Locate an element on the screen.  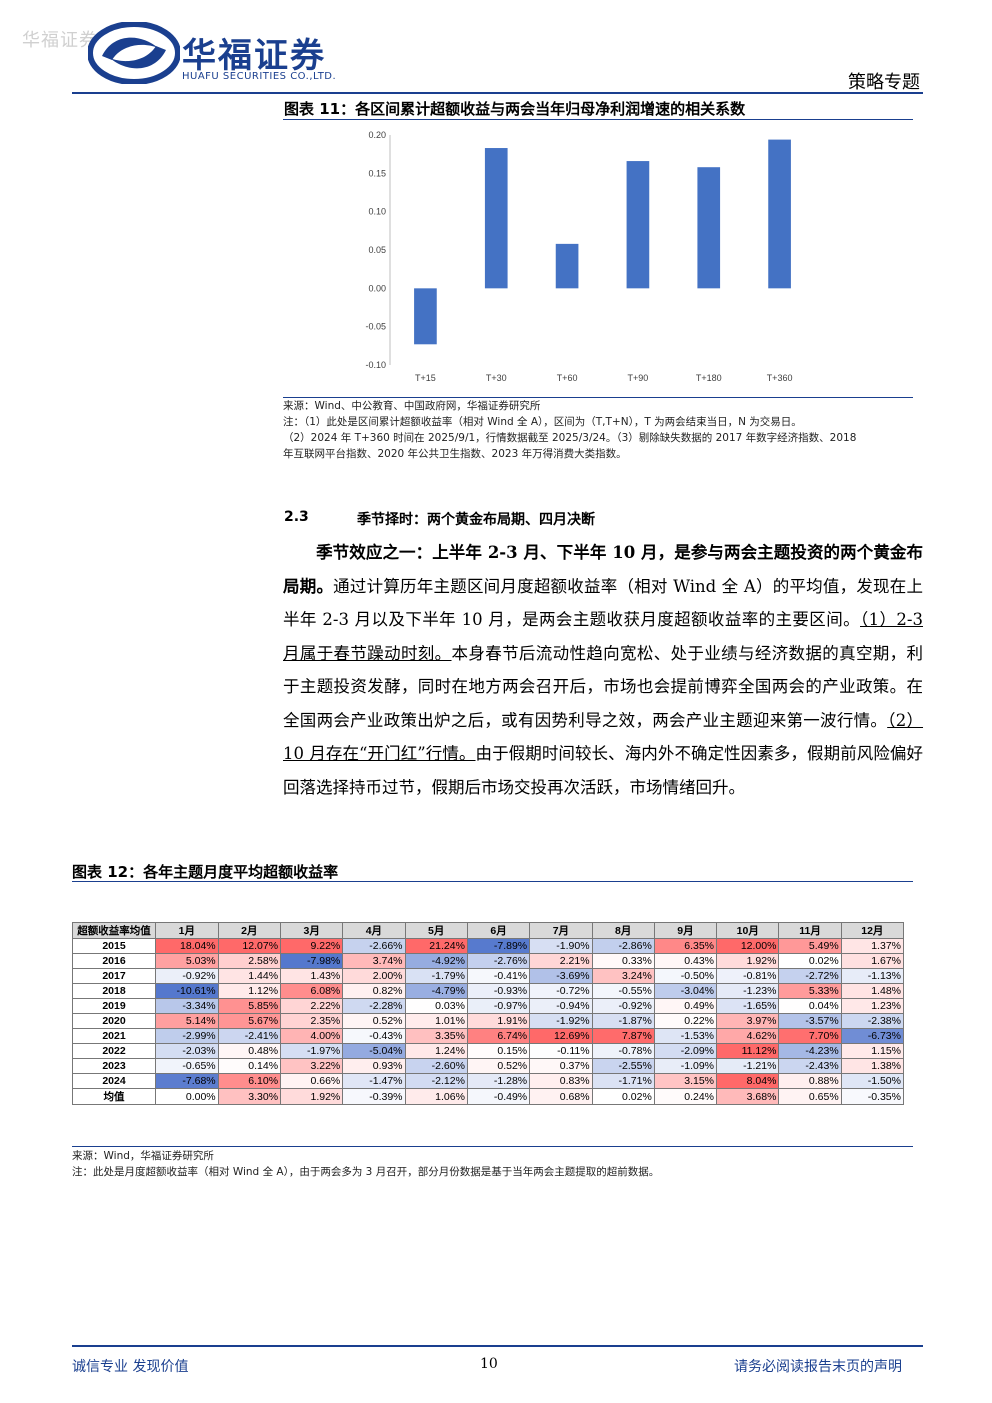
return-cell: -0.50% is located at coordinates (685, 976).